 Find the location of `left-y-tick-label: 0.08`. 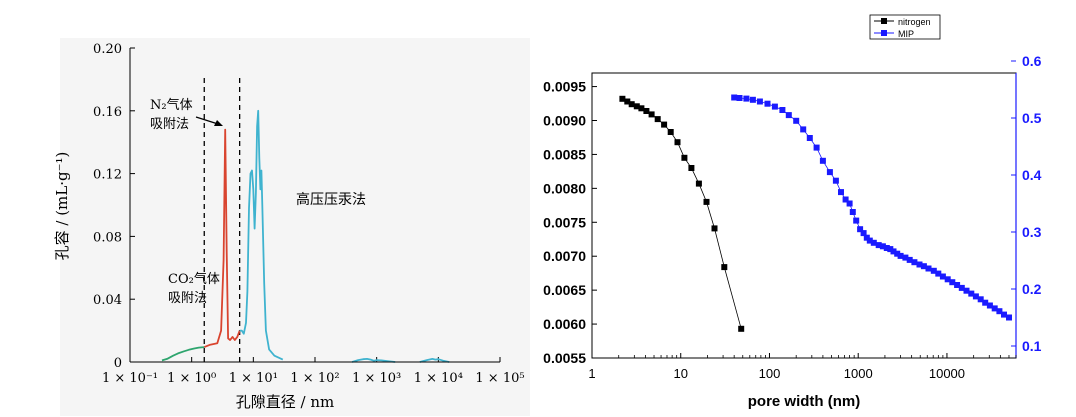

left-y-tick-label: 0.08 is located at coordinates (107, 237).